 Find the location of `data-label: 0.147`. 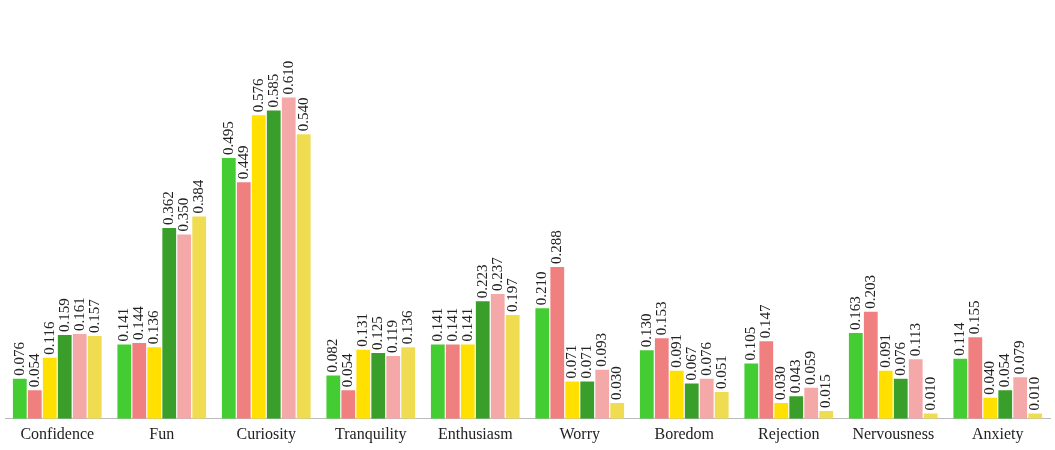

data-label: 0.147 is located at coordinates (765, 321).